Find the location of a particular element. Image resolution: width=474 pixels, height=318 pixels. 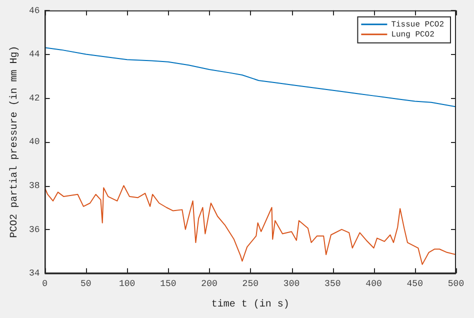

x-tick-label: 150 is located at coordinates (168, 283).